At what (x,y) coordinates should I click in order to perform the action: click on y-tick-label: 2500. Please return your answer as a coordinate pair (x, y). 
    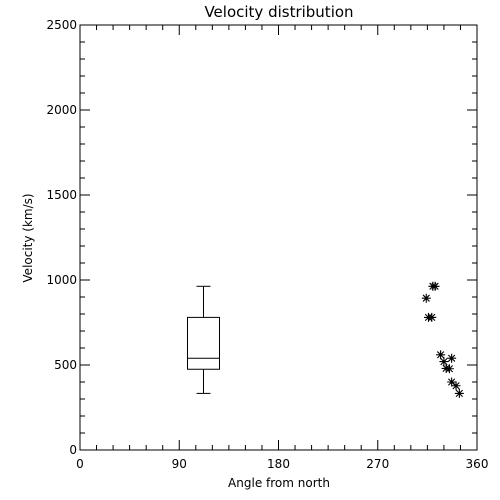
    Looking at the image, I should click on (61, 25).